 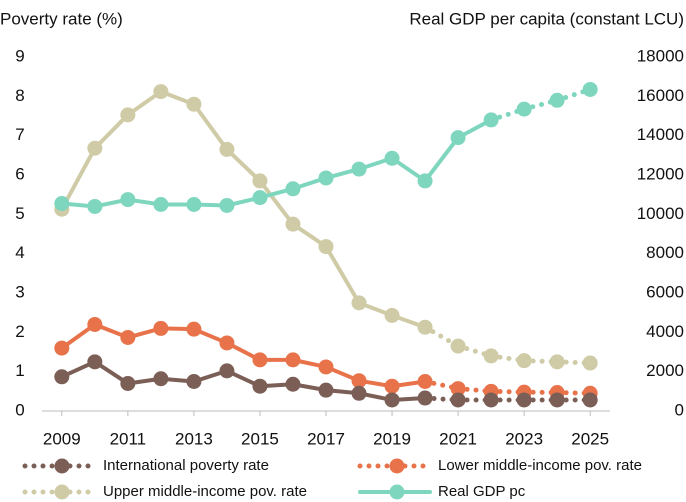 What do you see at coordinates (19, 173) in the screenshot?
I see `y-tick-label: 6` at bounding box center [19, 173].